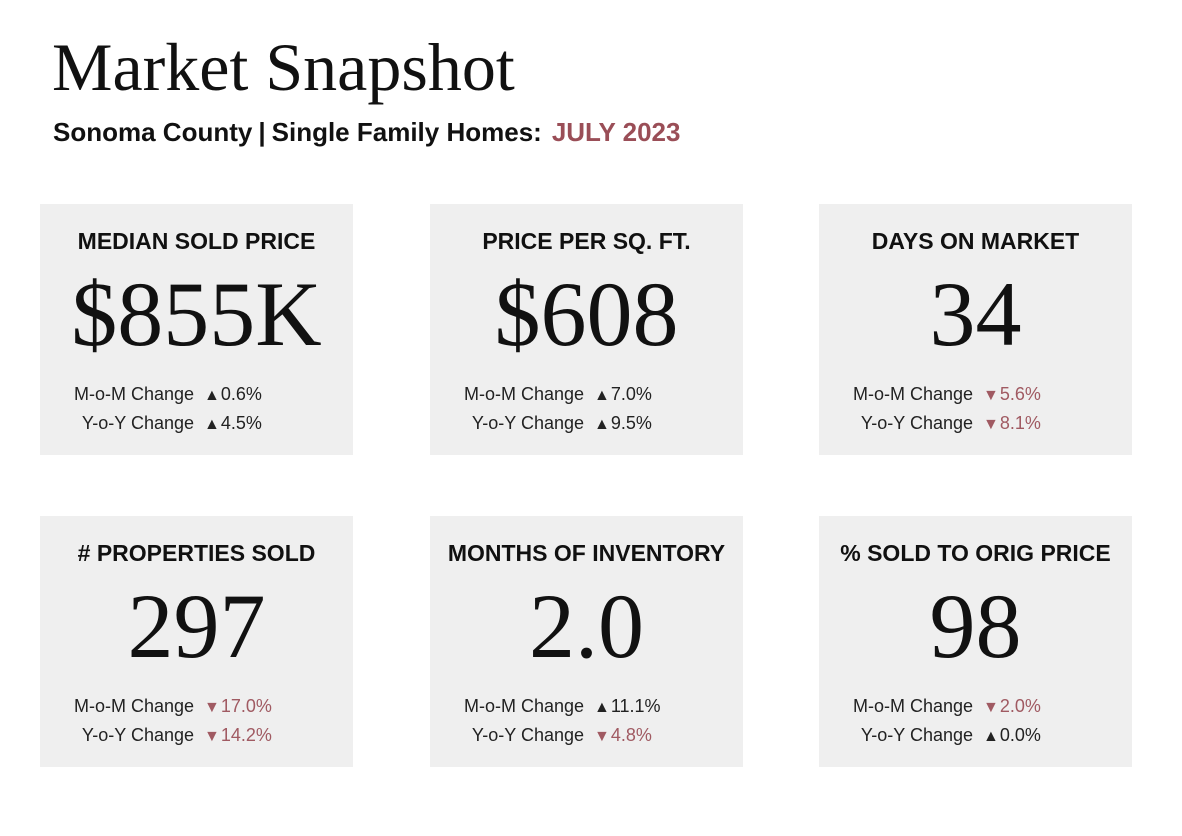  I want to click on card-value: 2.0, so click(586, 626).